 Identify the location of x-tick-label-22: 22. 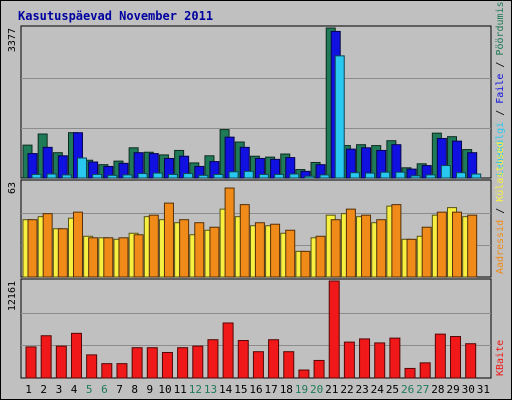
(346, 389).